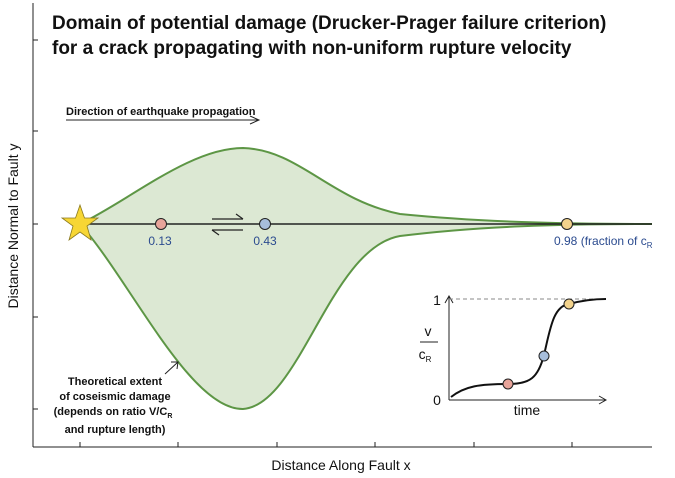  Describe the element at coordinates (650, 245) in the screenshot. I see `fraction-note-subscript: R` at that location.